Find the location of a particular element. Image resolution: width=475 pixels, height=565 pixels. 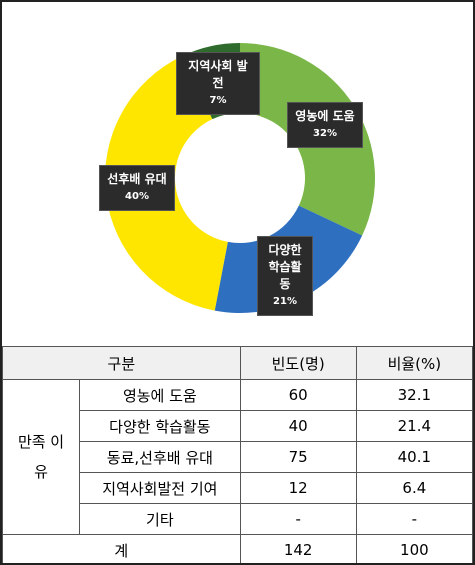

total-cell: 계 is located at coordinates (121, 548).